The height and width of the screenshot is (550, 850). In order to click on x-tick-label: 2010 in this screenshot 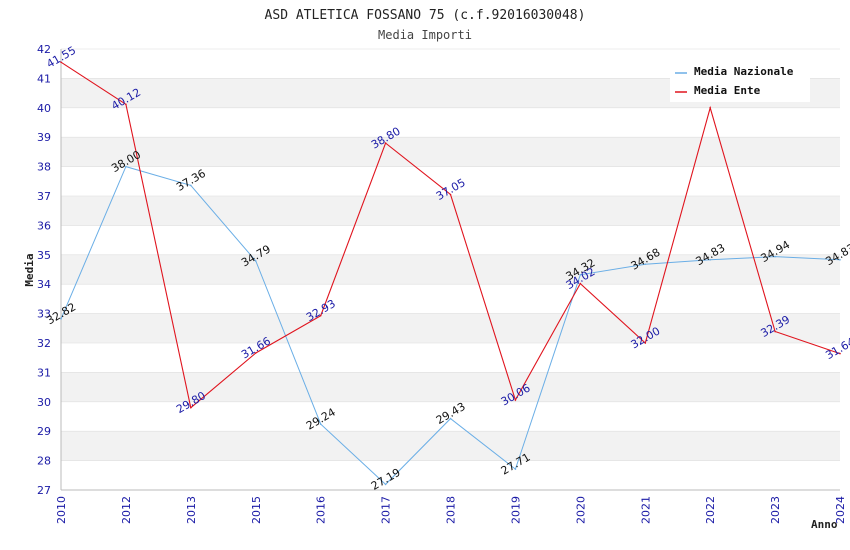, I will do `click(61, 510)`.